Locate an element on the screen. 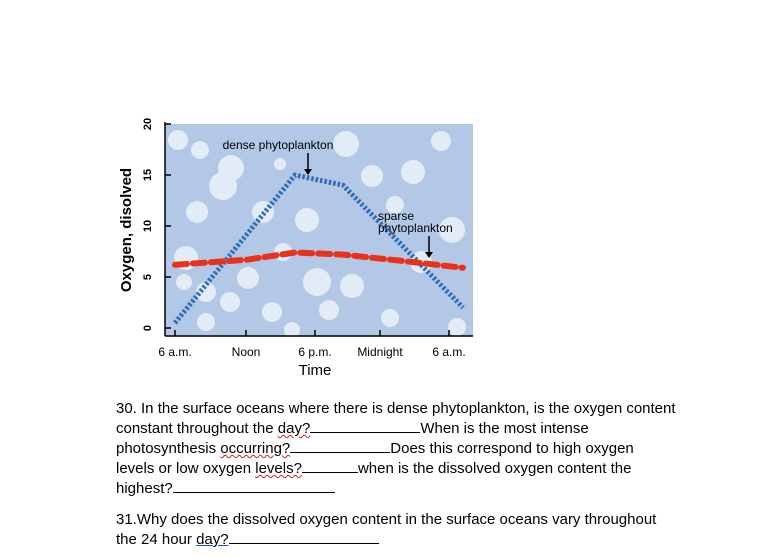  annotation-sparse-arrow-head is located at coordinates (429, 255).